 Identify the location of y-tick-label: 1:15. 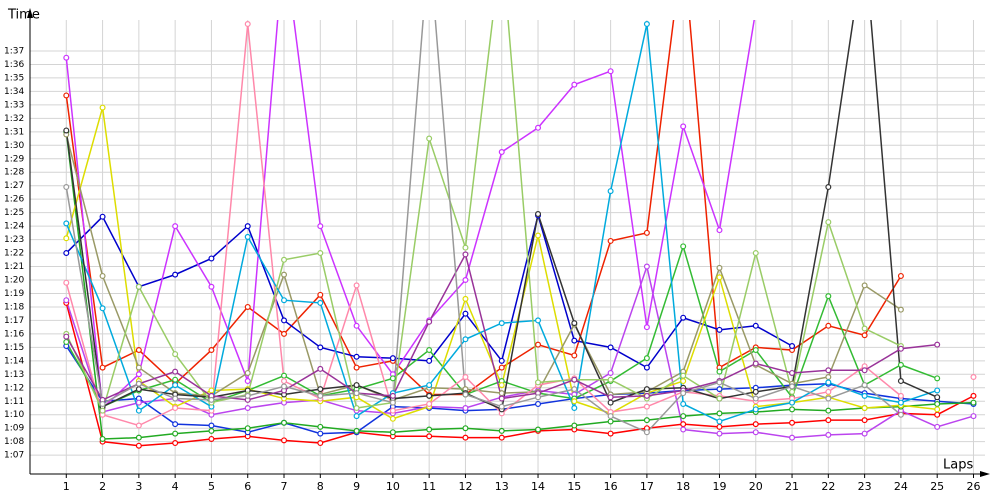
(14, 348).